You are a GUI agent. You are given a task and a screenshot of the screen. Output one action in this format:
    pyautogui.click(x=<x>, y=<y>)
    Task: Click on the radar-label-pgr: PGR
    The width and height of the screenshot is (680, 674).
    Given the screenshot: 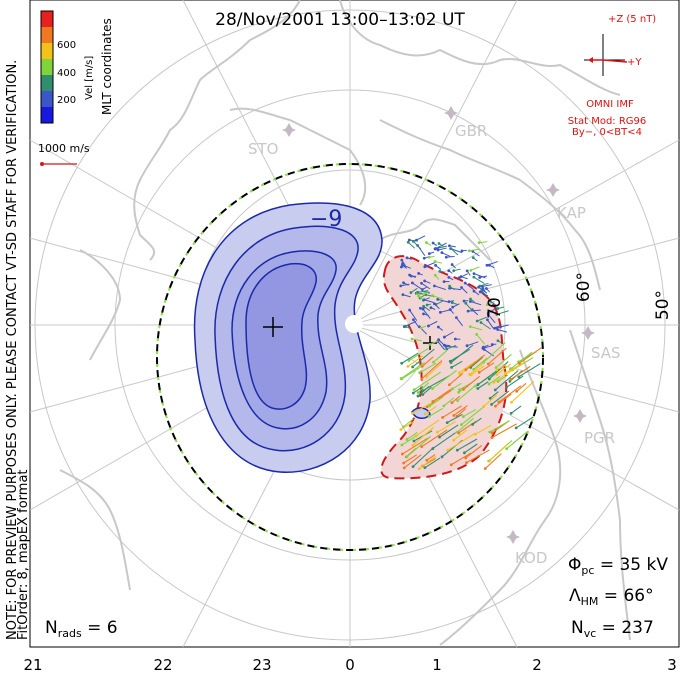 What is the action you would take?
    pyautogui.click(x=599, y=438)
    